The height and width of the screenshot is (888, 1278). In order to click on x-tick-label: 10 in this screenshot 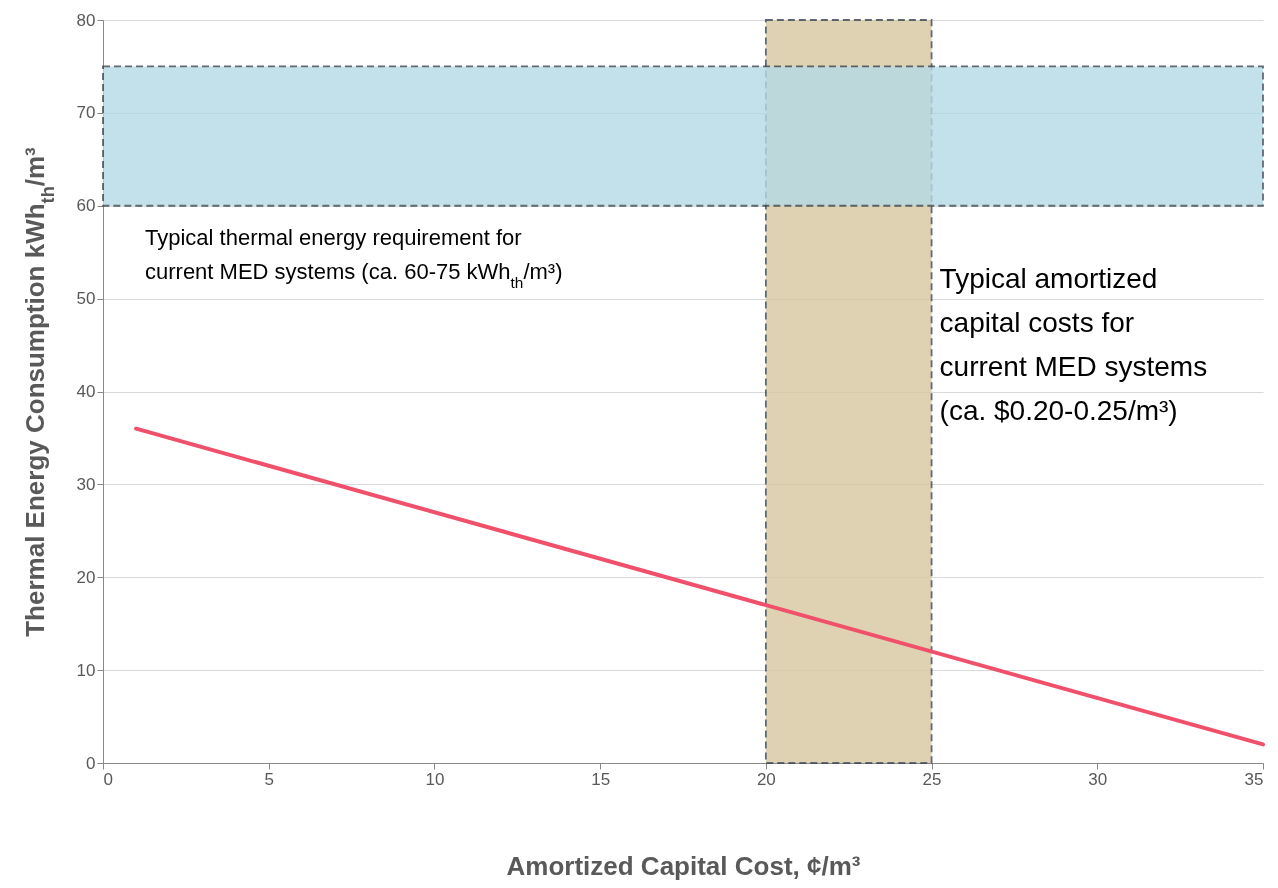, I will do `click(435, 779)`.